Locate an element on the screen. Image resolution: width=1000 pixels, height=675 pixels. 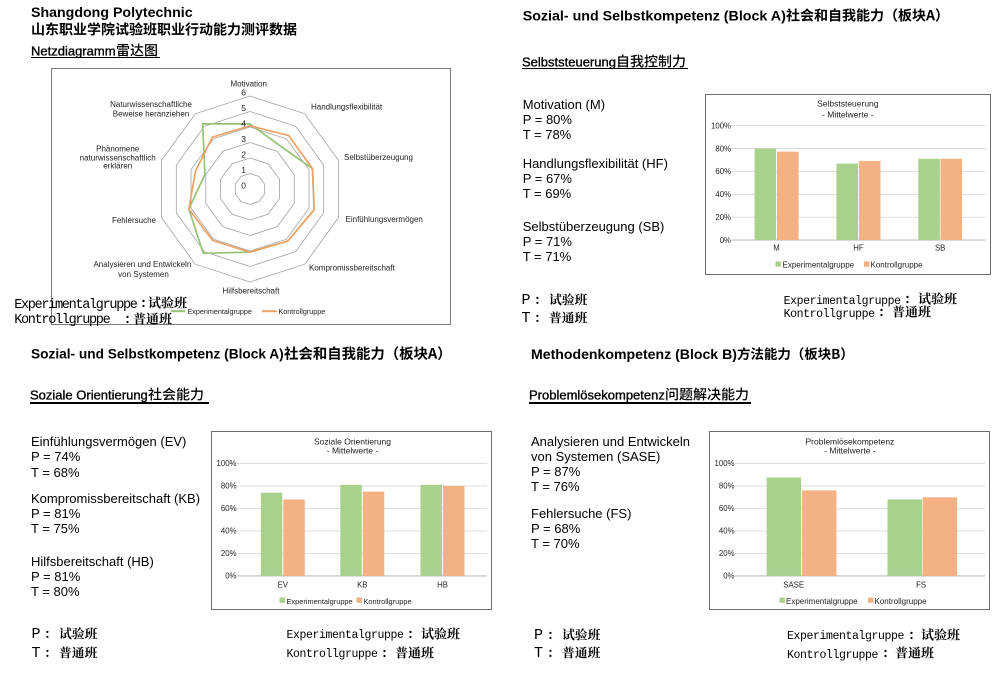
svg-text: Naturwissenschaftliche is located at coordinates (151, 104).